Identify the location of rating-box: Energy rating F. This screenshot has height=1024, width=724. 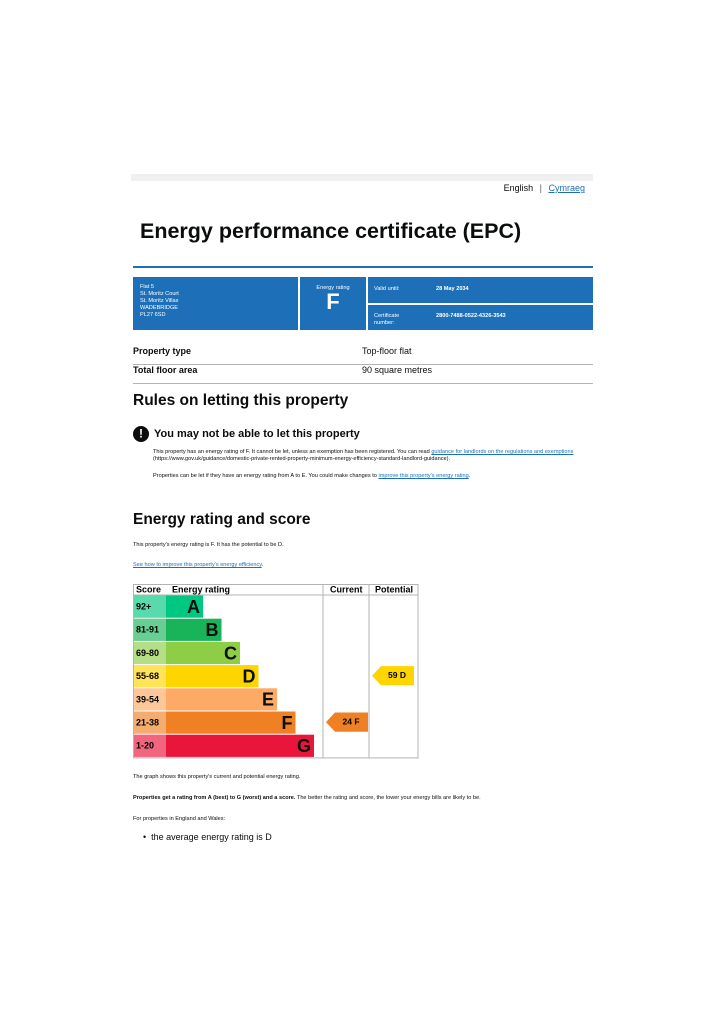
(333, 303).